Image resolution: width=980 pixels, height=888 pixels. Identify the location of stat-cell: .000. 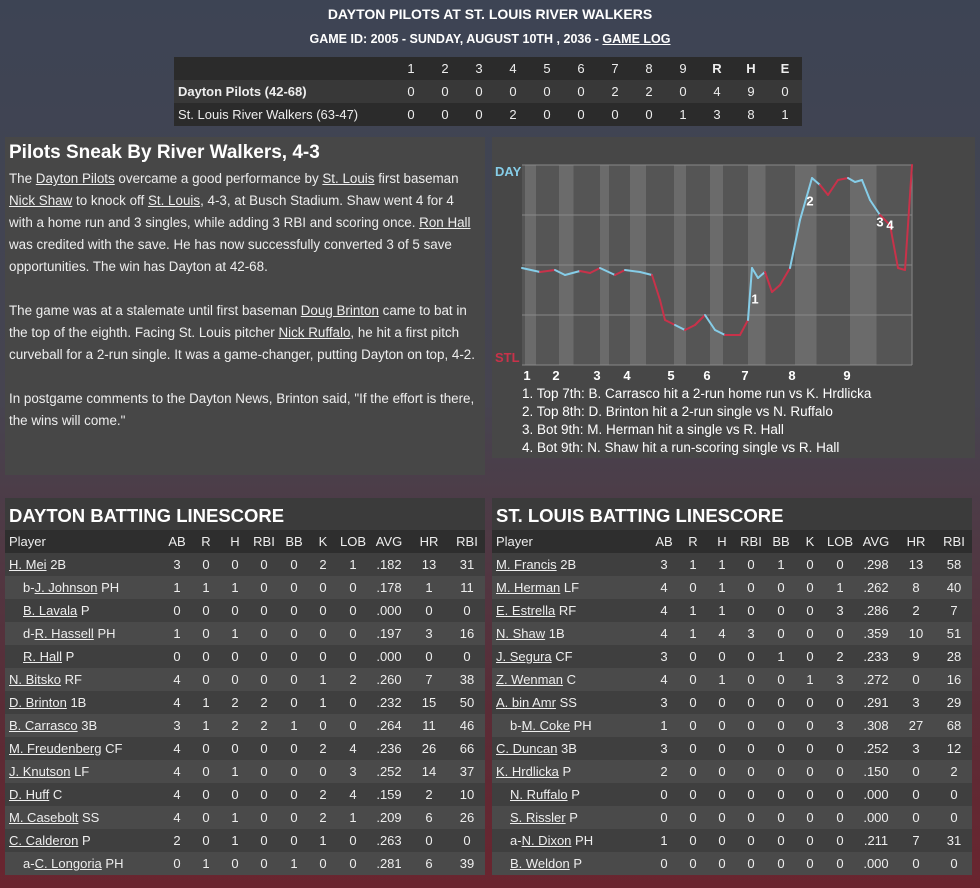
(876, 817).